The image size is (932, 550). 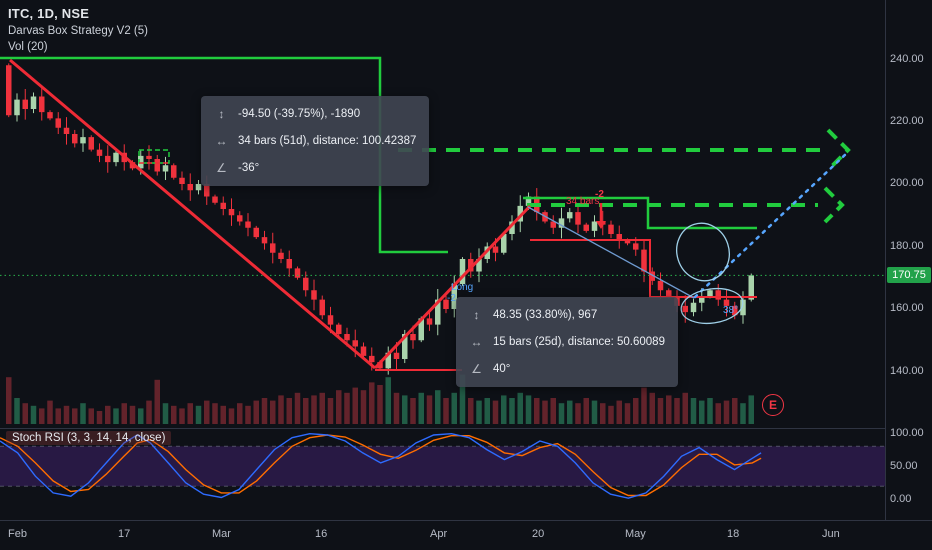 What do you see at coordinates (731, 310) in the screenshot?
I see `blue-angle-label: 38°` at bounding box center [731, 310].